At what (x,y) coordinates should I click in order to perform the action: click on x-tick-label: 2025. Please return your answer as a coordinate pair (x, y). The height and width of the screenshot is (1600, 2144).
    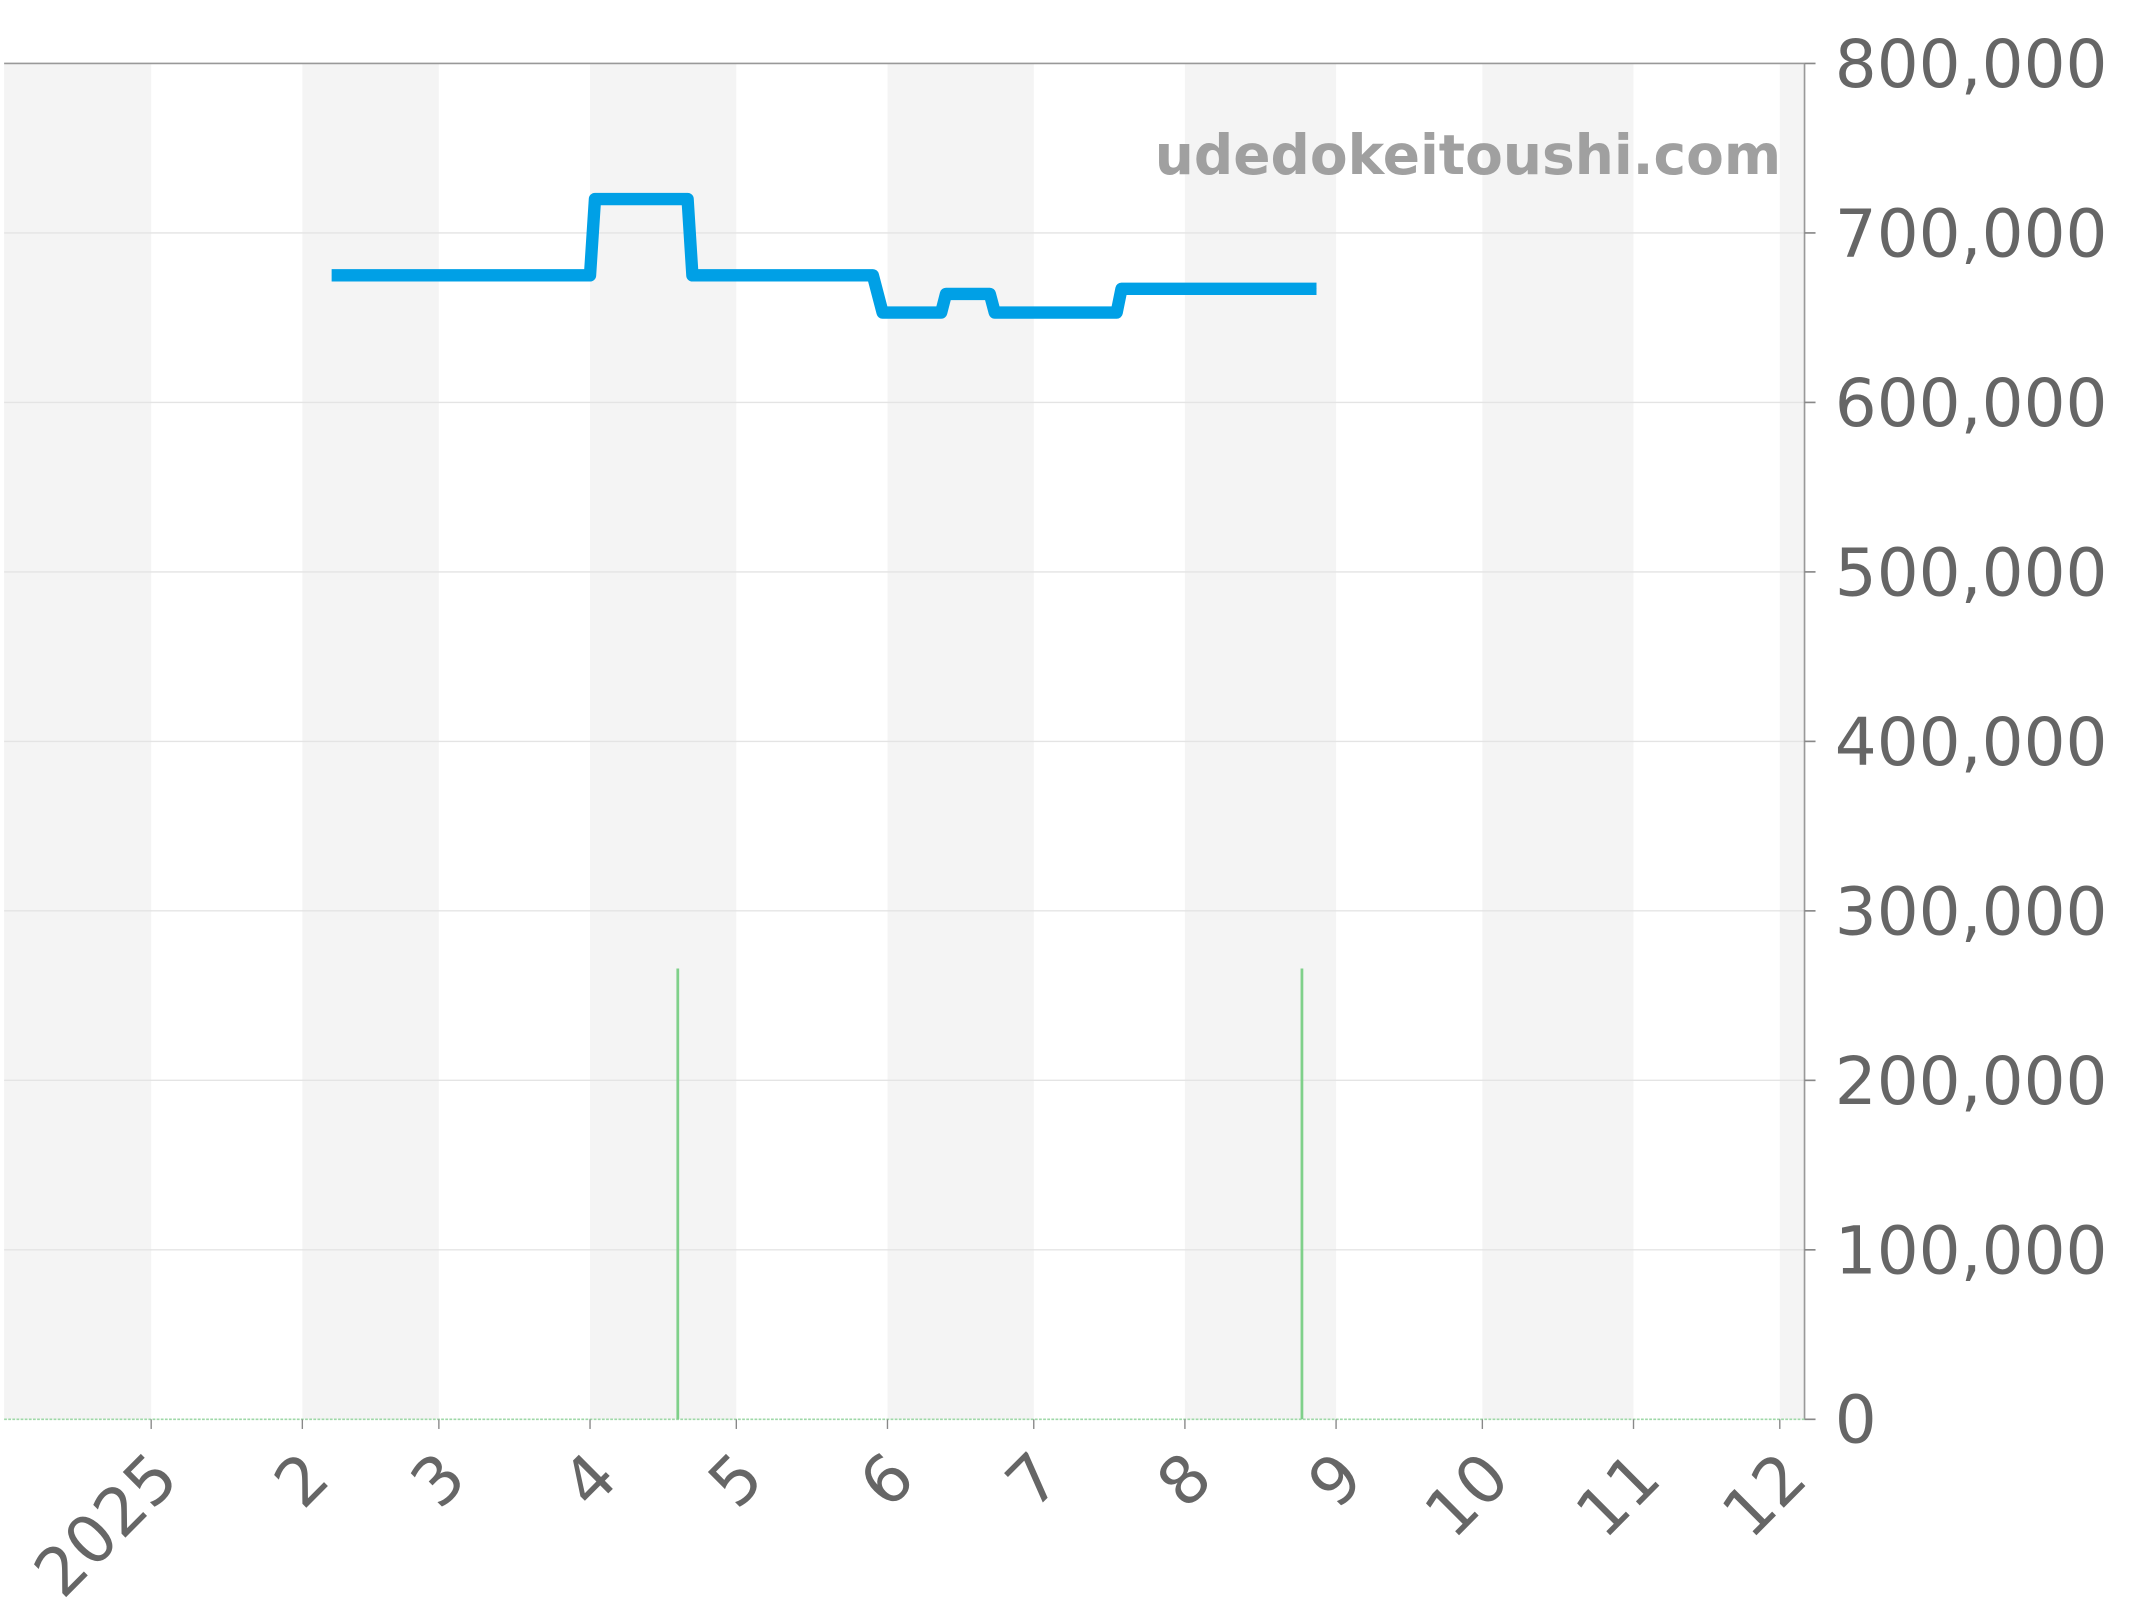
    Looking at the image, I should click on (106, 1519).